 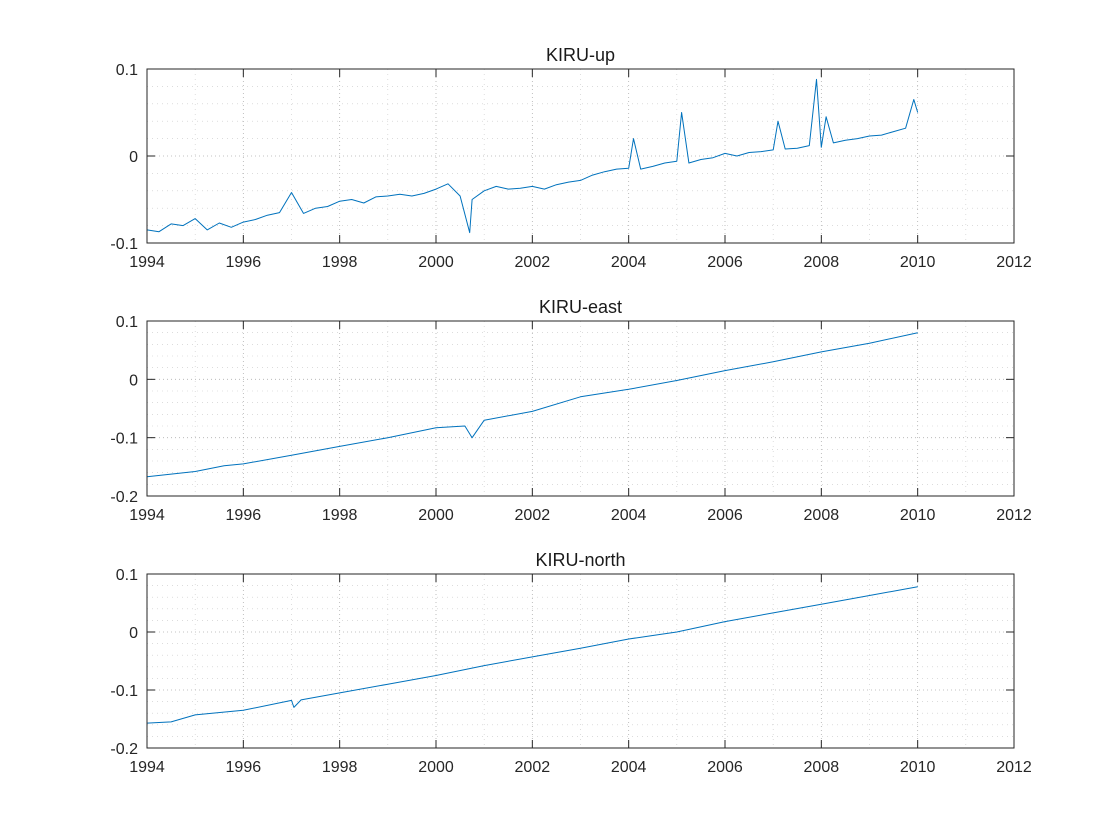 What do you see at coordinates (580, 55) in the screenshot?
I see `subplot-title: KIRU-up` at bounding box center [580, 55].